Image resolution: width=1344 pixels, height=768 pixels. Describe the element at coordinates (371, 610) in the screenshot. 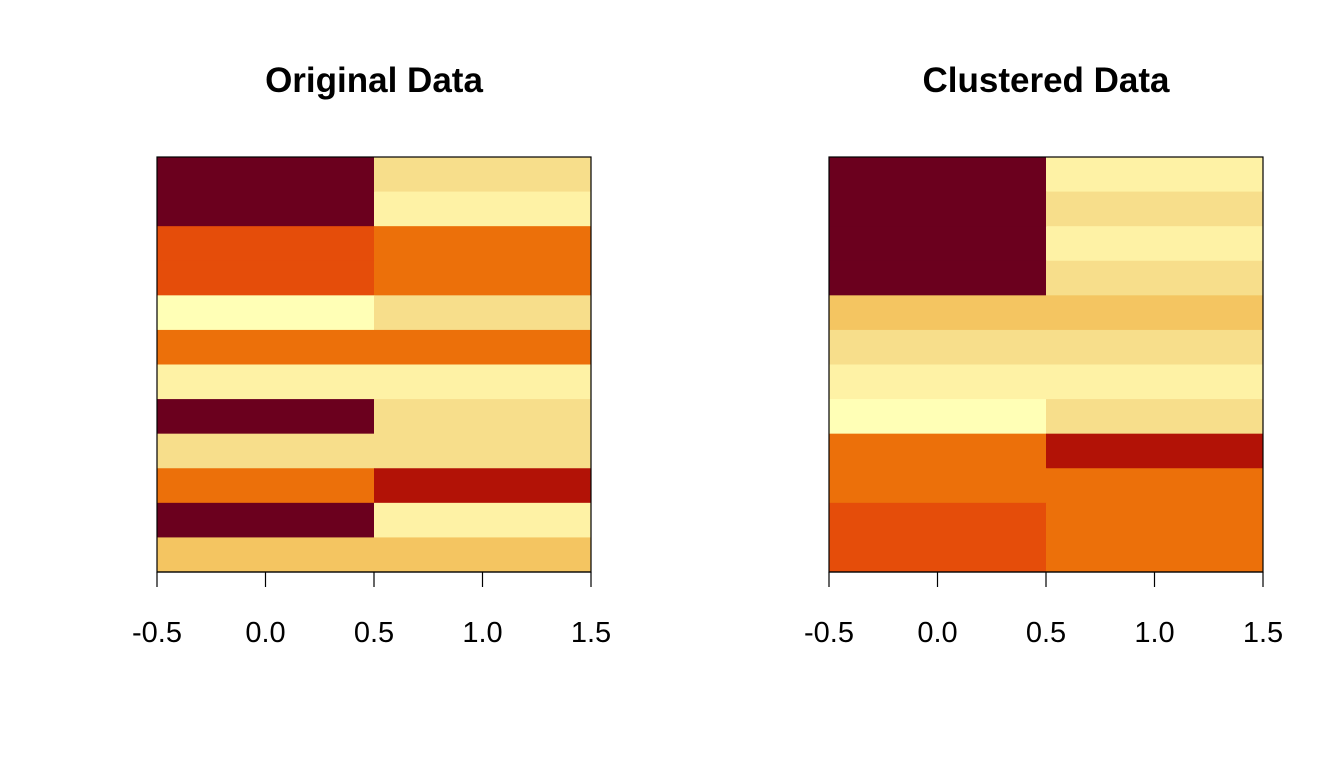

I see `x-axis-ticks-original: -0.5 0.0 0.5 1.0 1.5` at that location.